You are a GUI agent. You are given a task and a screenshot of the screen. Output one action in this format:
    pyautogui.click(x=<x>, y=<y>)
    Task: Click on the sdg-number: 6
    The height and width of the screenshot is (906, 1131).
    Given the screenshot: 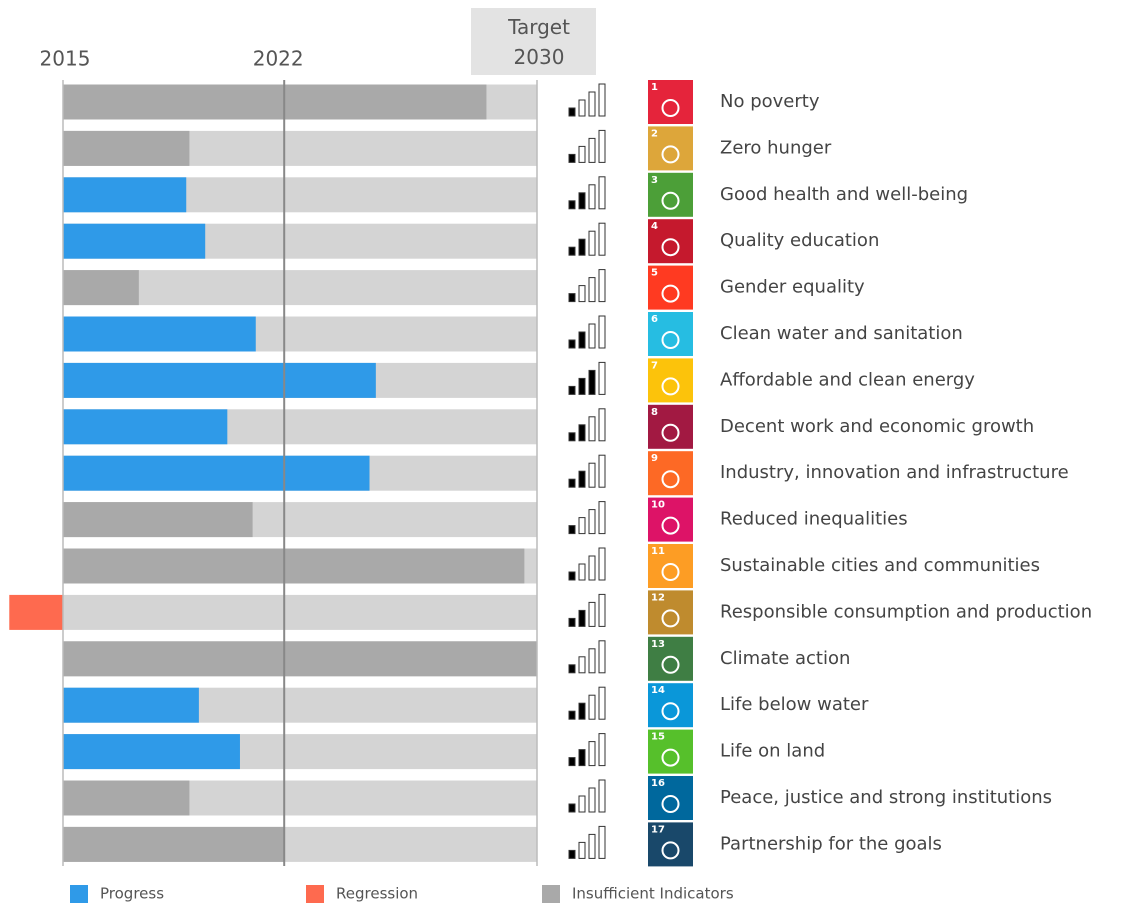 What is the action you would take?
    pyautogui.click(x=654, y=319)
    